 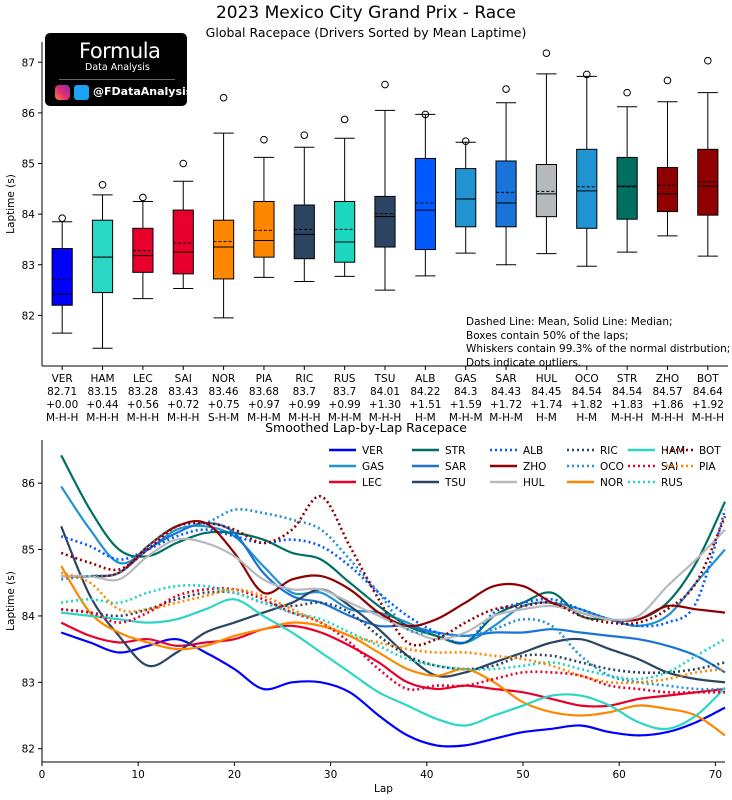 What do you see at coordinates (373, 467) in the screenshot?
I see `legend-label-gas: GAS` at bounding box center [373, 467].